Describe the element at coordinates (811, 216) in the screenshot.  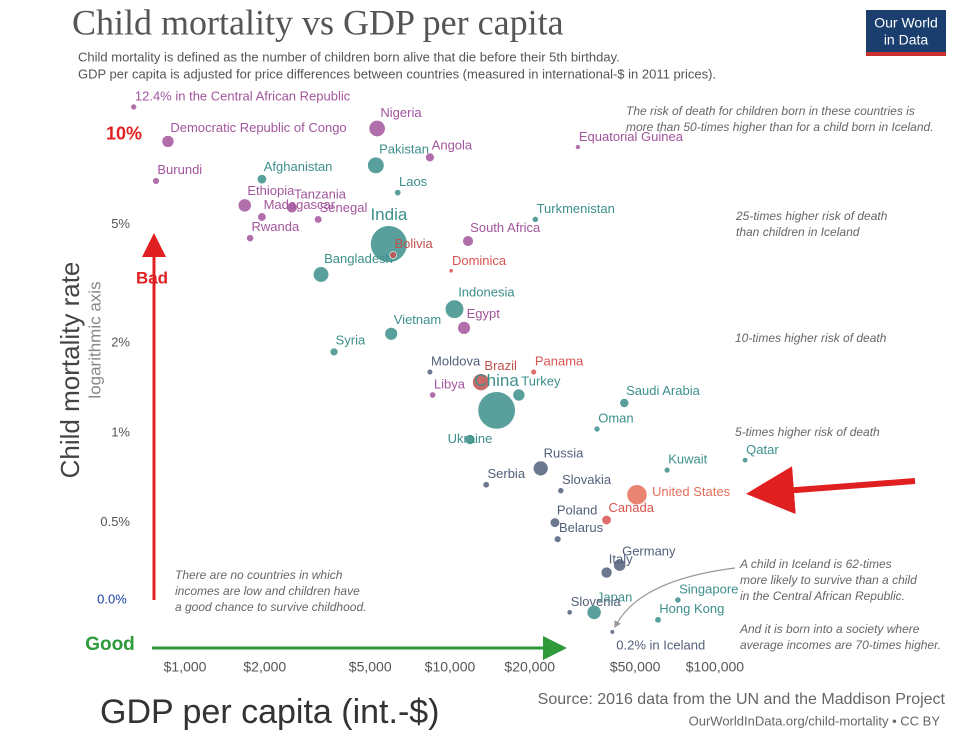
I see `note: 25-times higher risk of death` at that location.